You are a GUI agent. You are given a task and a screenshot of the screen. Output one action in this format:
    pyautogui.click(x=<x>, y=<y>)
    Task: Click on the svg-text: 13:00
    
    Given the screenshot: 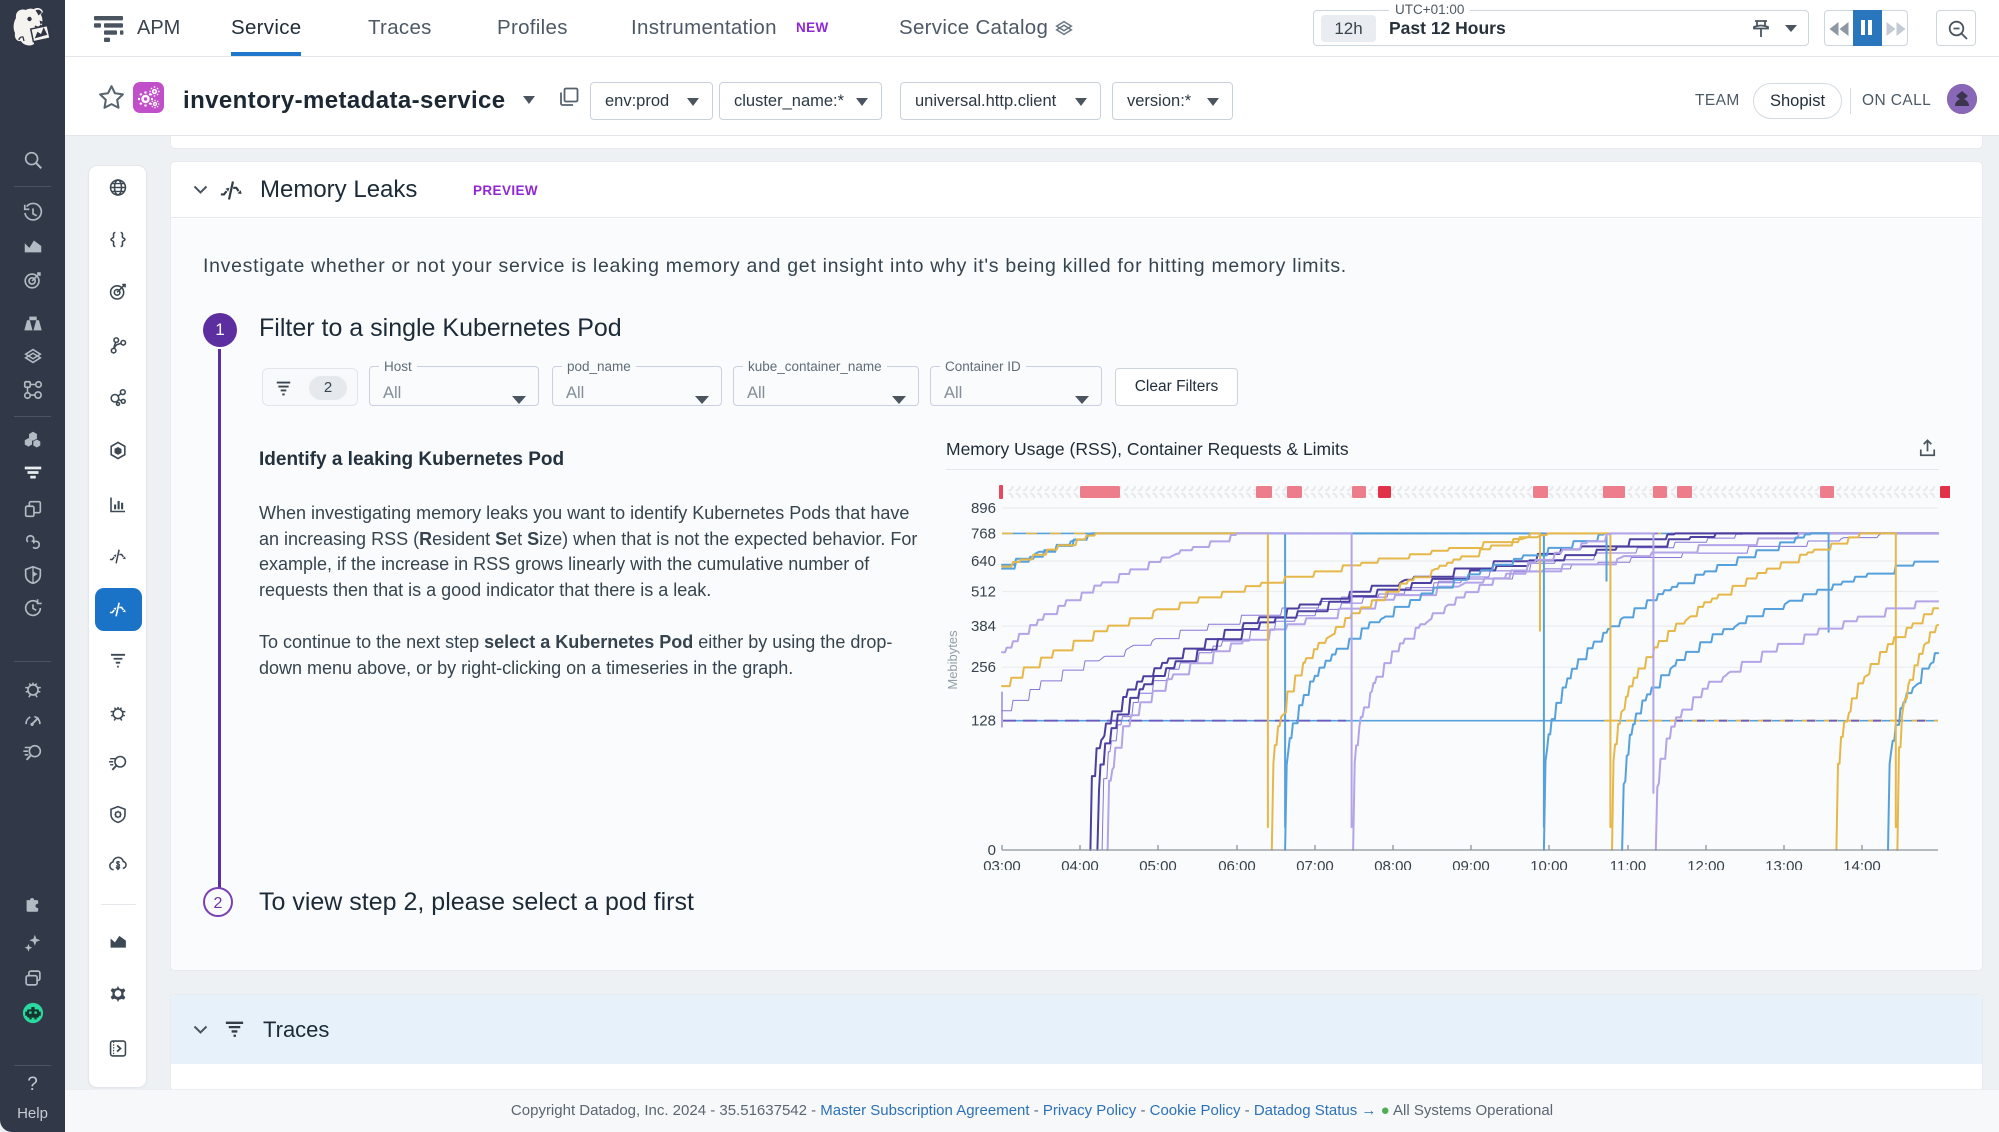 What is the action you would take?
    pyautogui.click(x=1784, y=864)
    